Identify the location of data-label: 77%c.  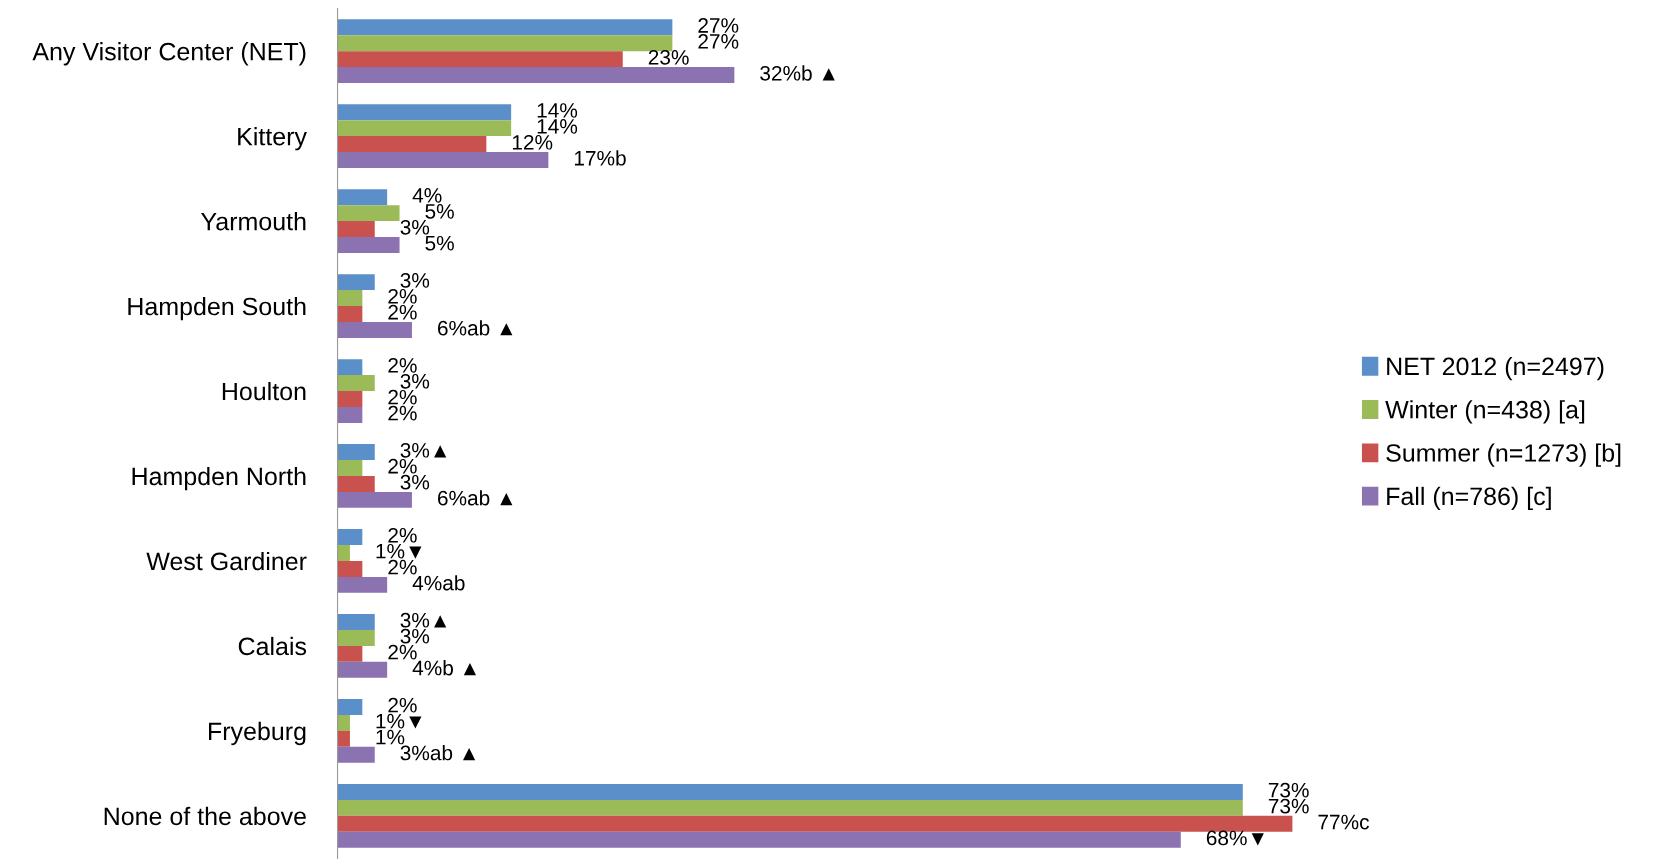
(1343, 822).